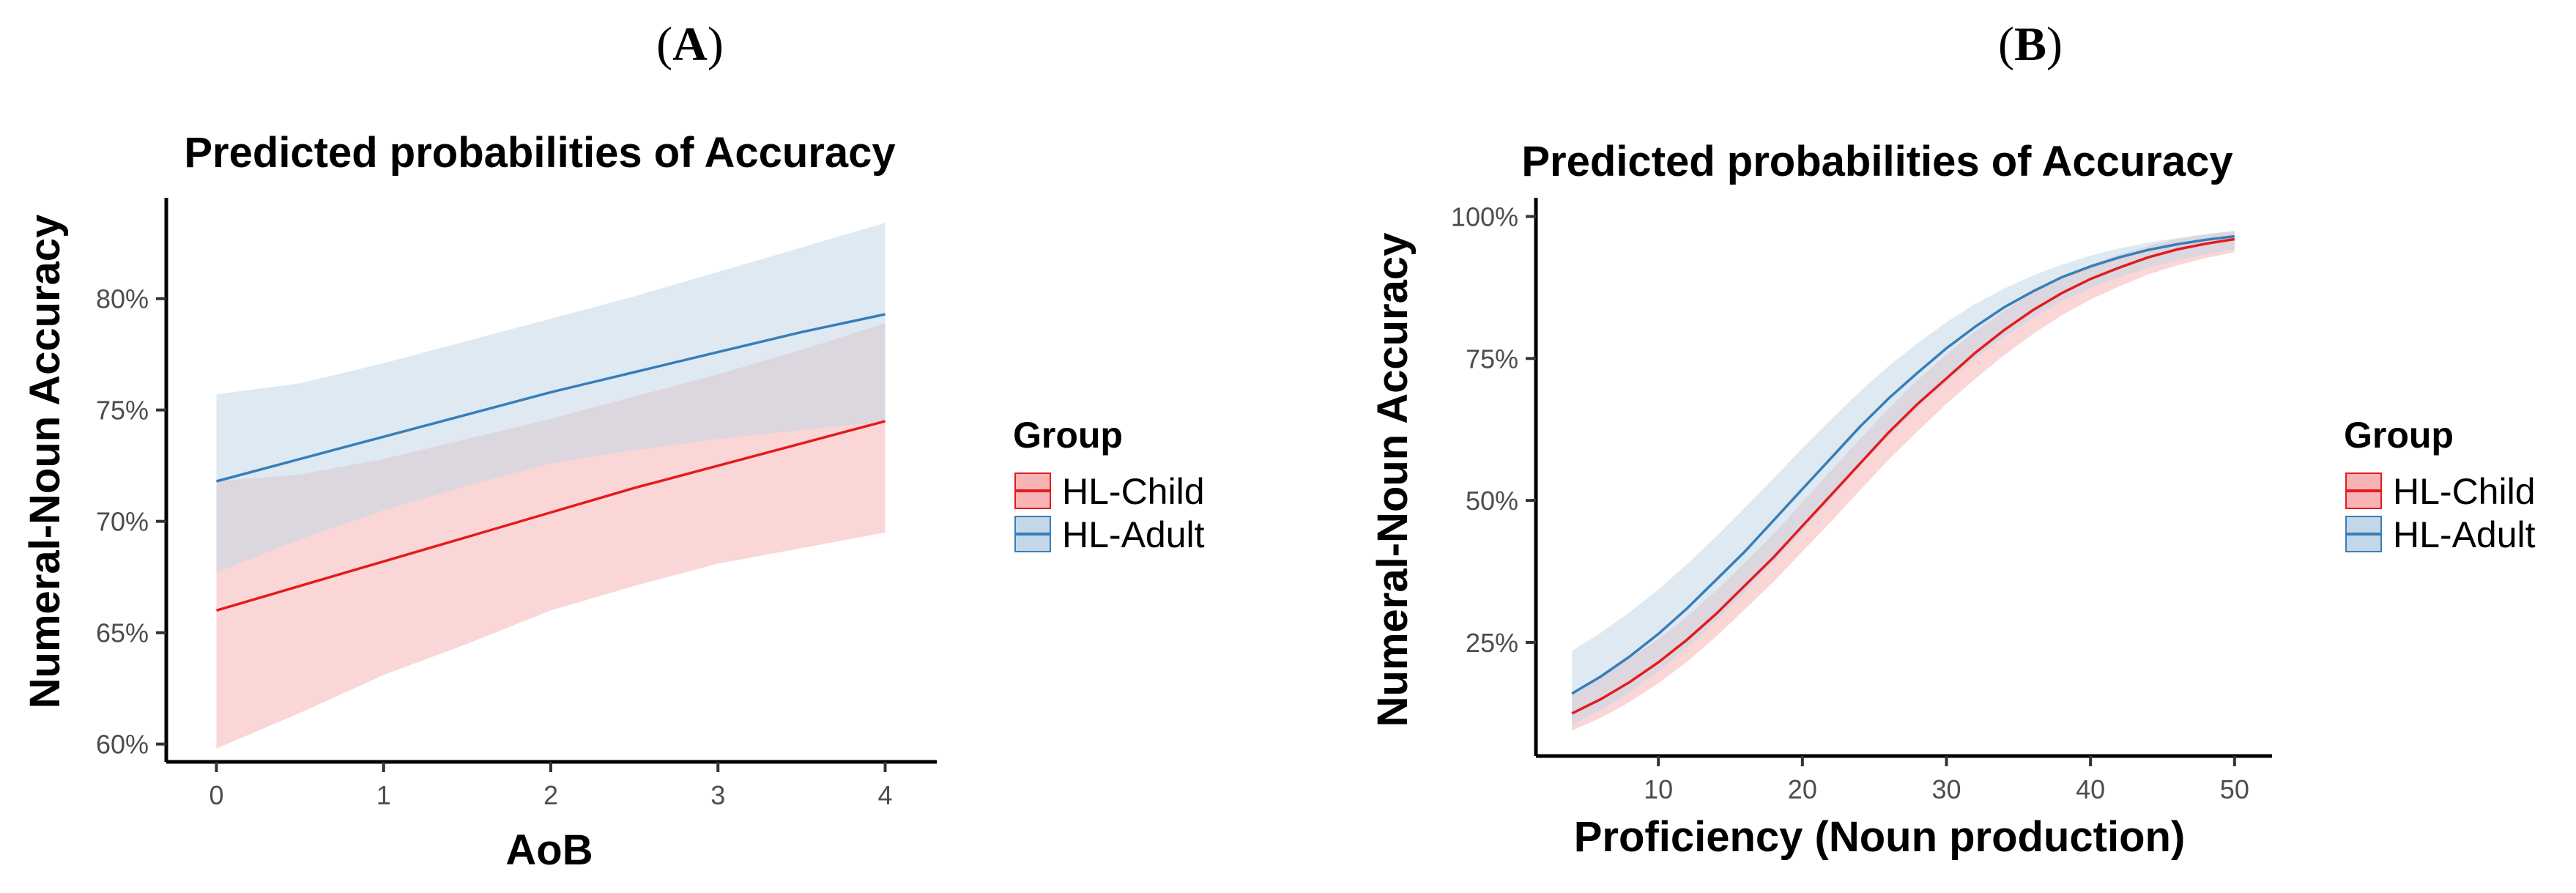  What do you see at coordinates (1876, 161) in the screenshot?
I see `chart-b-title: Predicted probabilities of Accuracy` at bounding box center [1876, 161].